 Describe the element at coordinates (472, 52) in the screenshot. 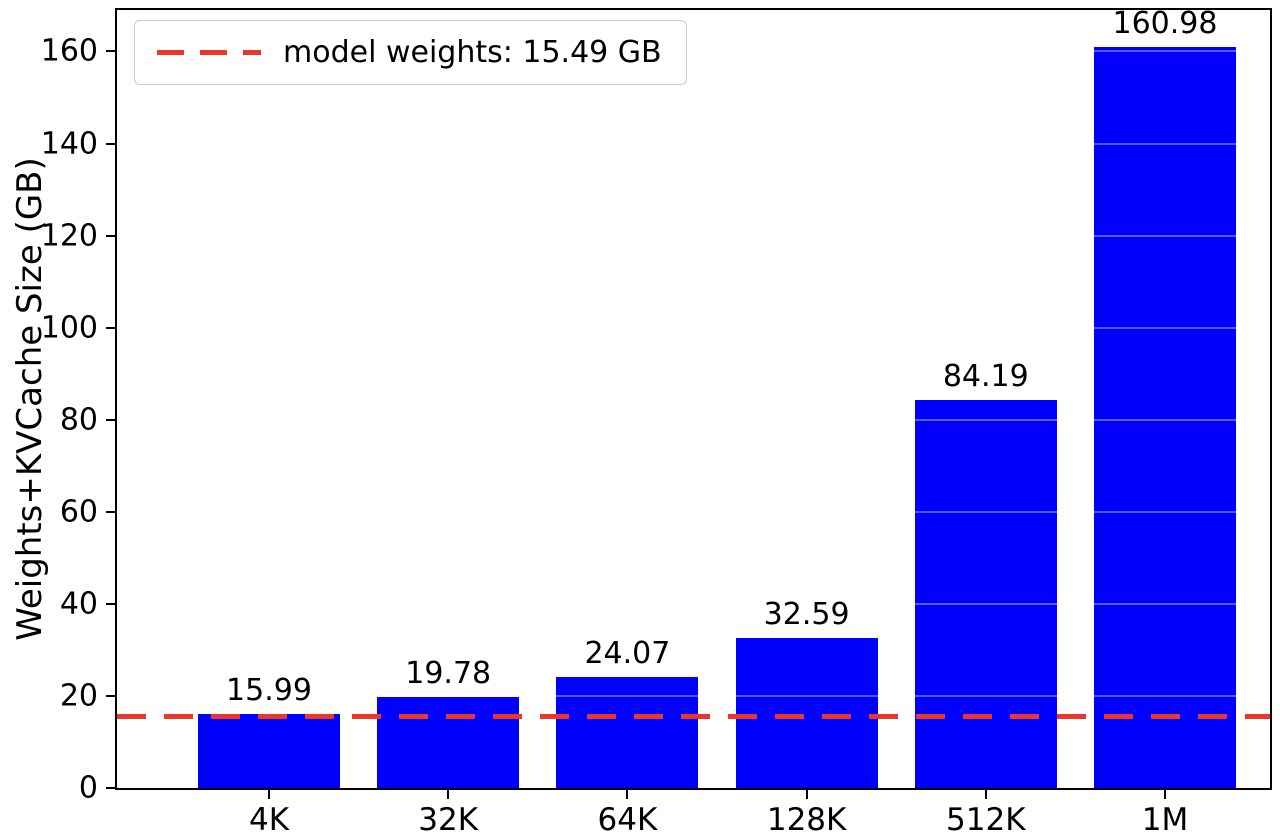

I see `legend-label: model weights: 15.49 GB` at that location.